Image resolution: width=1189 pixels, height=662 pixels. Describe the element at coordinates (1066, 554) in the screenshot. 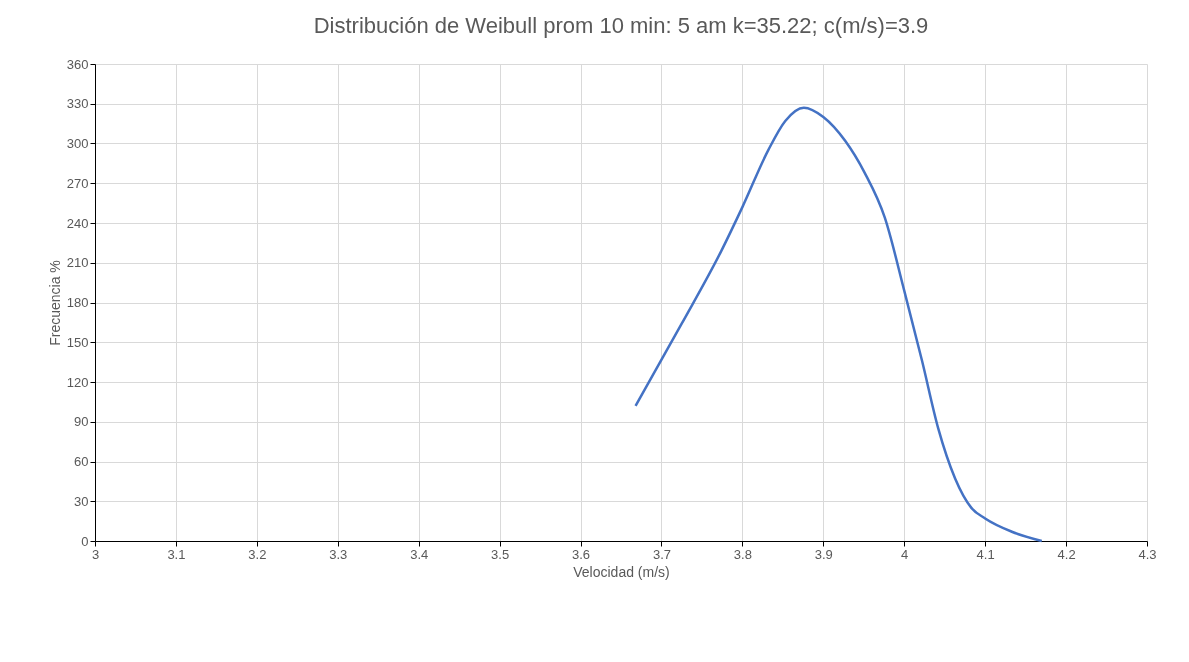

I see `x-tick-label: 4.2` at that location.